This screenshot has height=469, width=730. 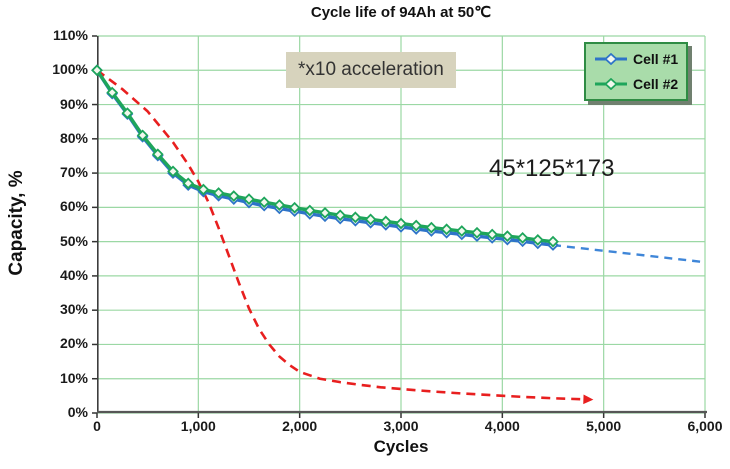 What do you see at coordinates (198, 426) in the screenshot?
I see `x-tick-label: 1,000` at bounding box center [198, 426].